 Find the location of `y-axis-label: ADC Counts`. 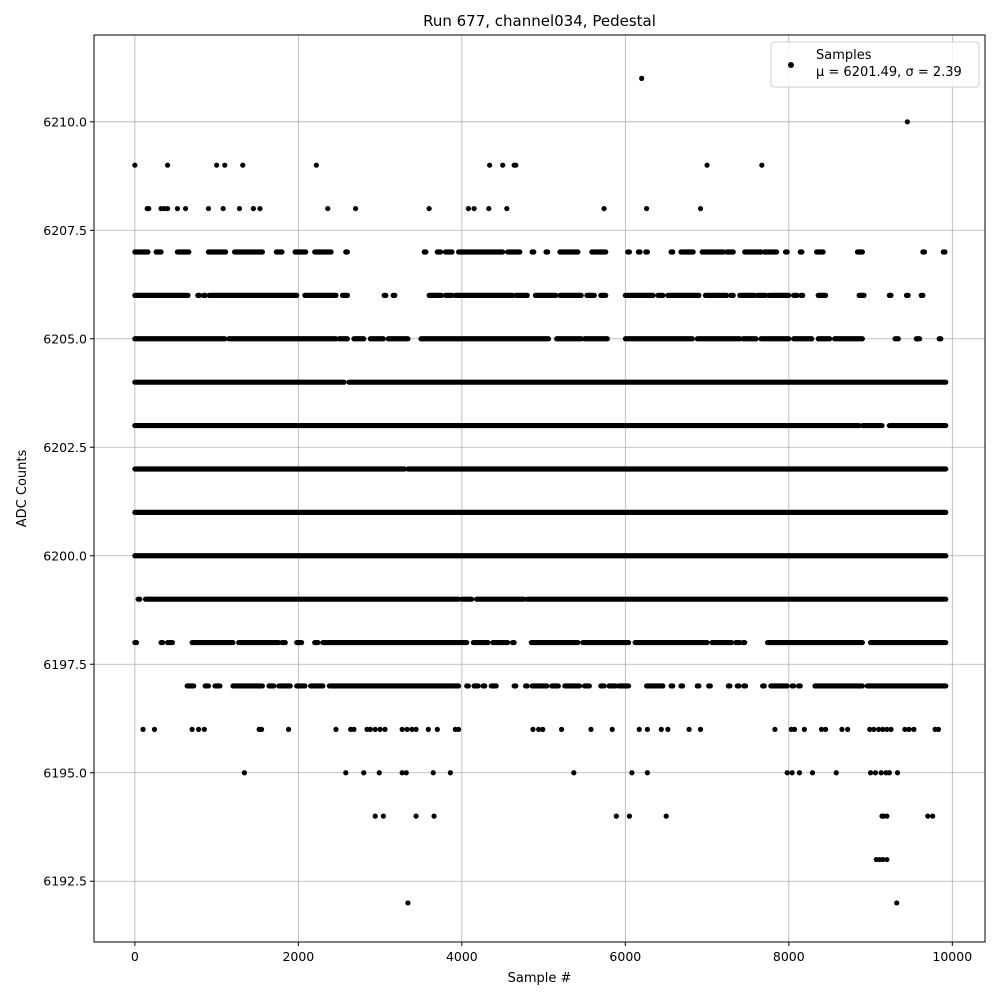

y-axis-label: ADC Counts is located at coordinates (22, 489).